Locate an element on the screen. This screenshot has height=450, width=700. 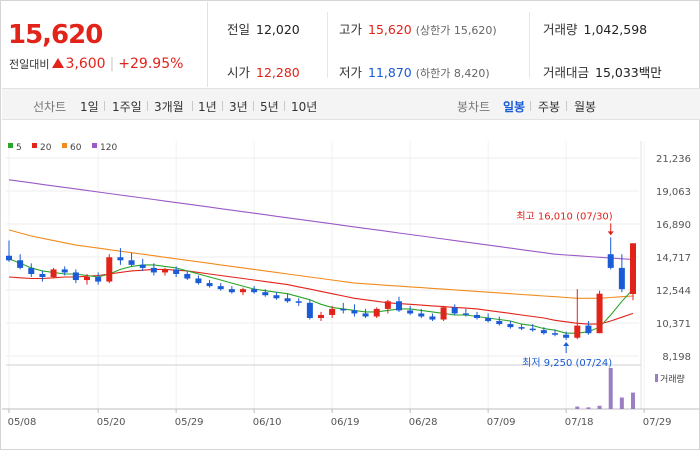
stat-high: 고가 15,620 (상한가 15,620) is located at coordinates (418, 28).